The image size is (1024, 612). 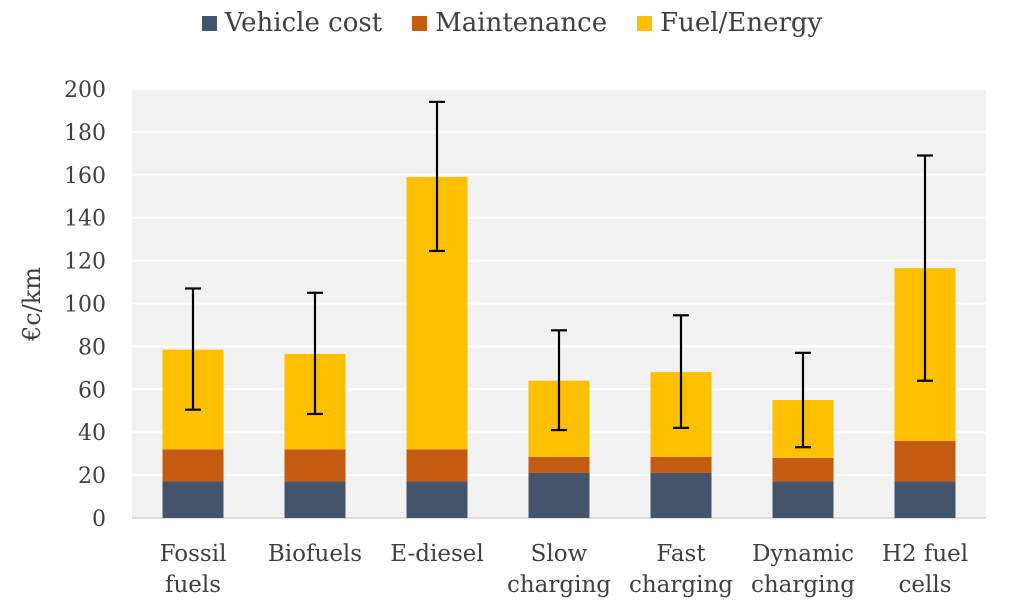 I want to click on legend-item-maintenance: Maintenance, so click(x=509, y=23).